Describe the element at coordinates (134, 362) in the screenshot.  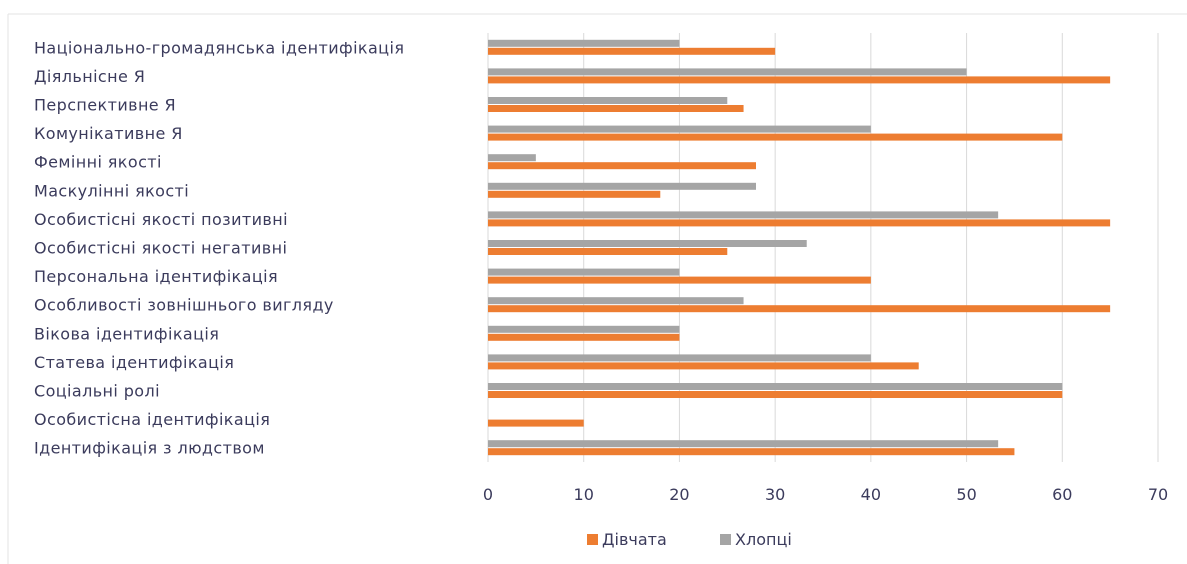
I see `category-label: Статева ідентифікація` at that location.